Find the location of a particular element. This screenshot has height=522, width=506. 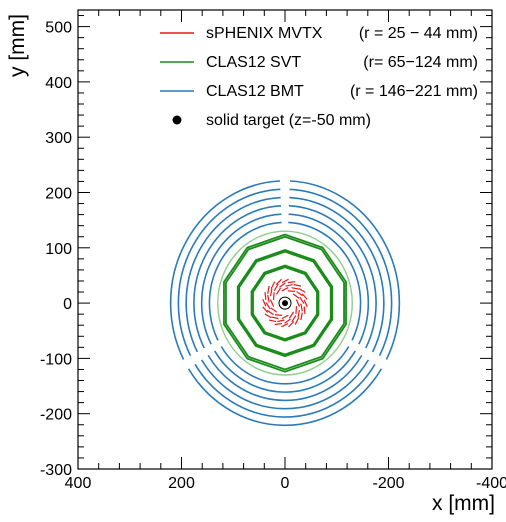

x-tick-label-5: -400 is located at coordinates (491, 483).